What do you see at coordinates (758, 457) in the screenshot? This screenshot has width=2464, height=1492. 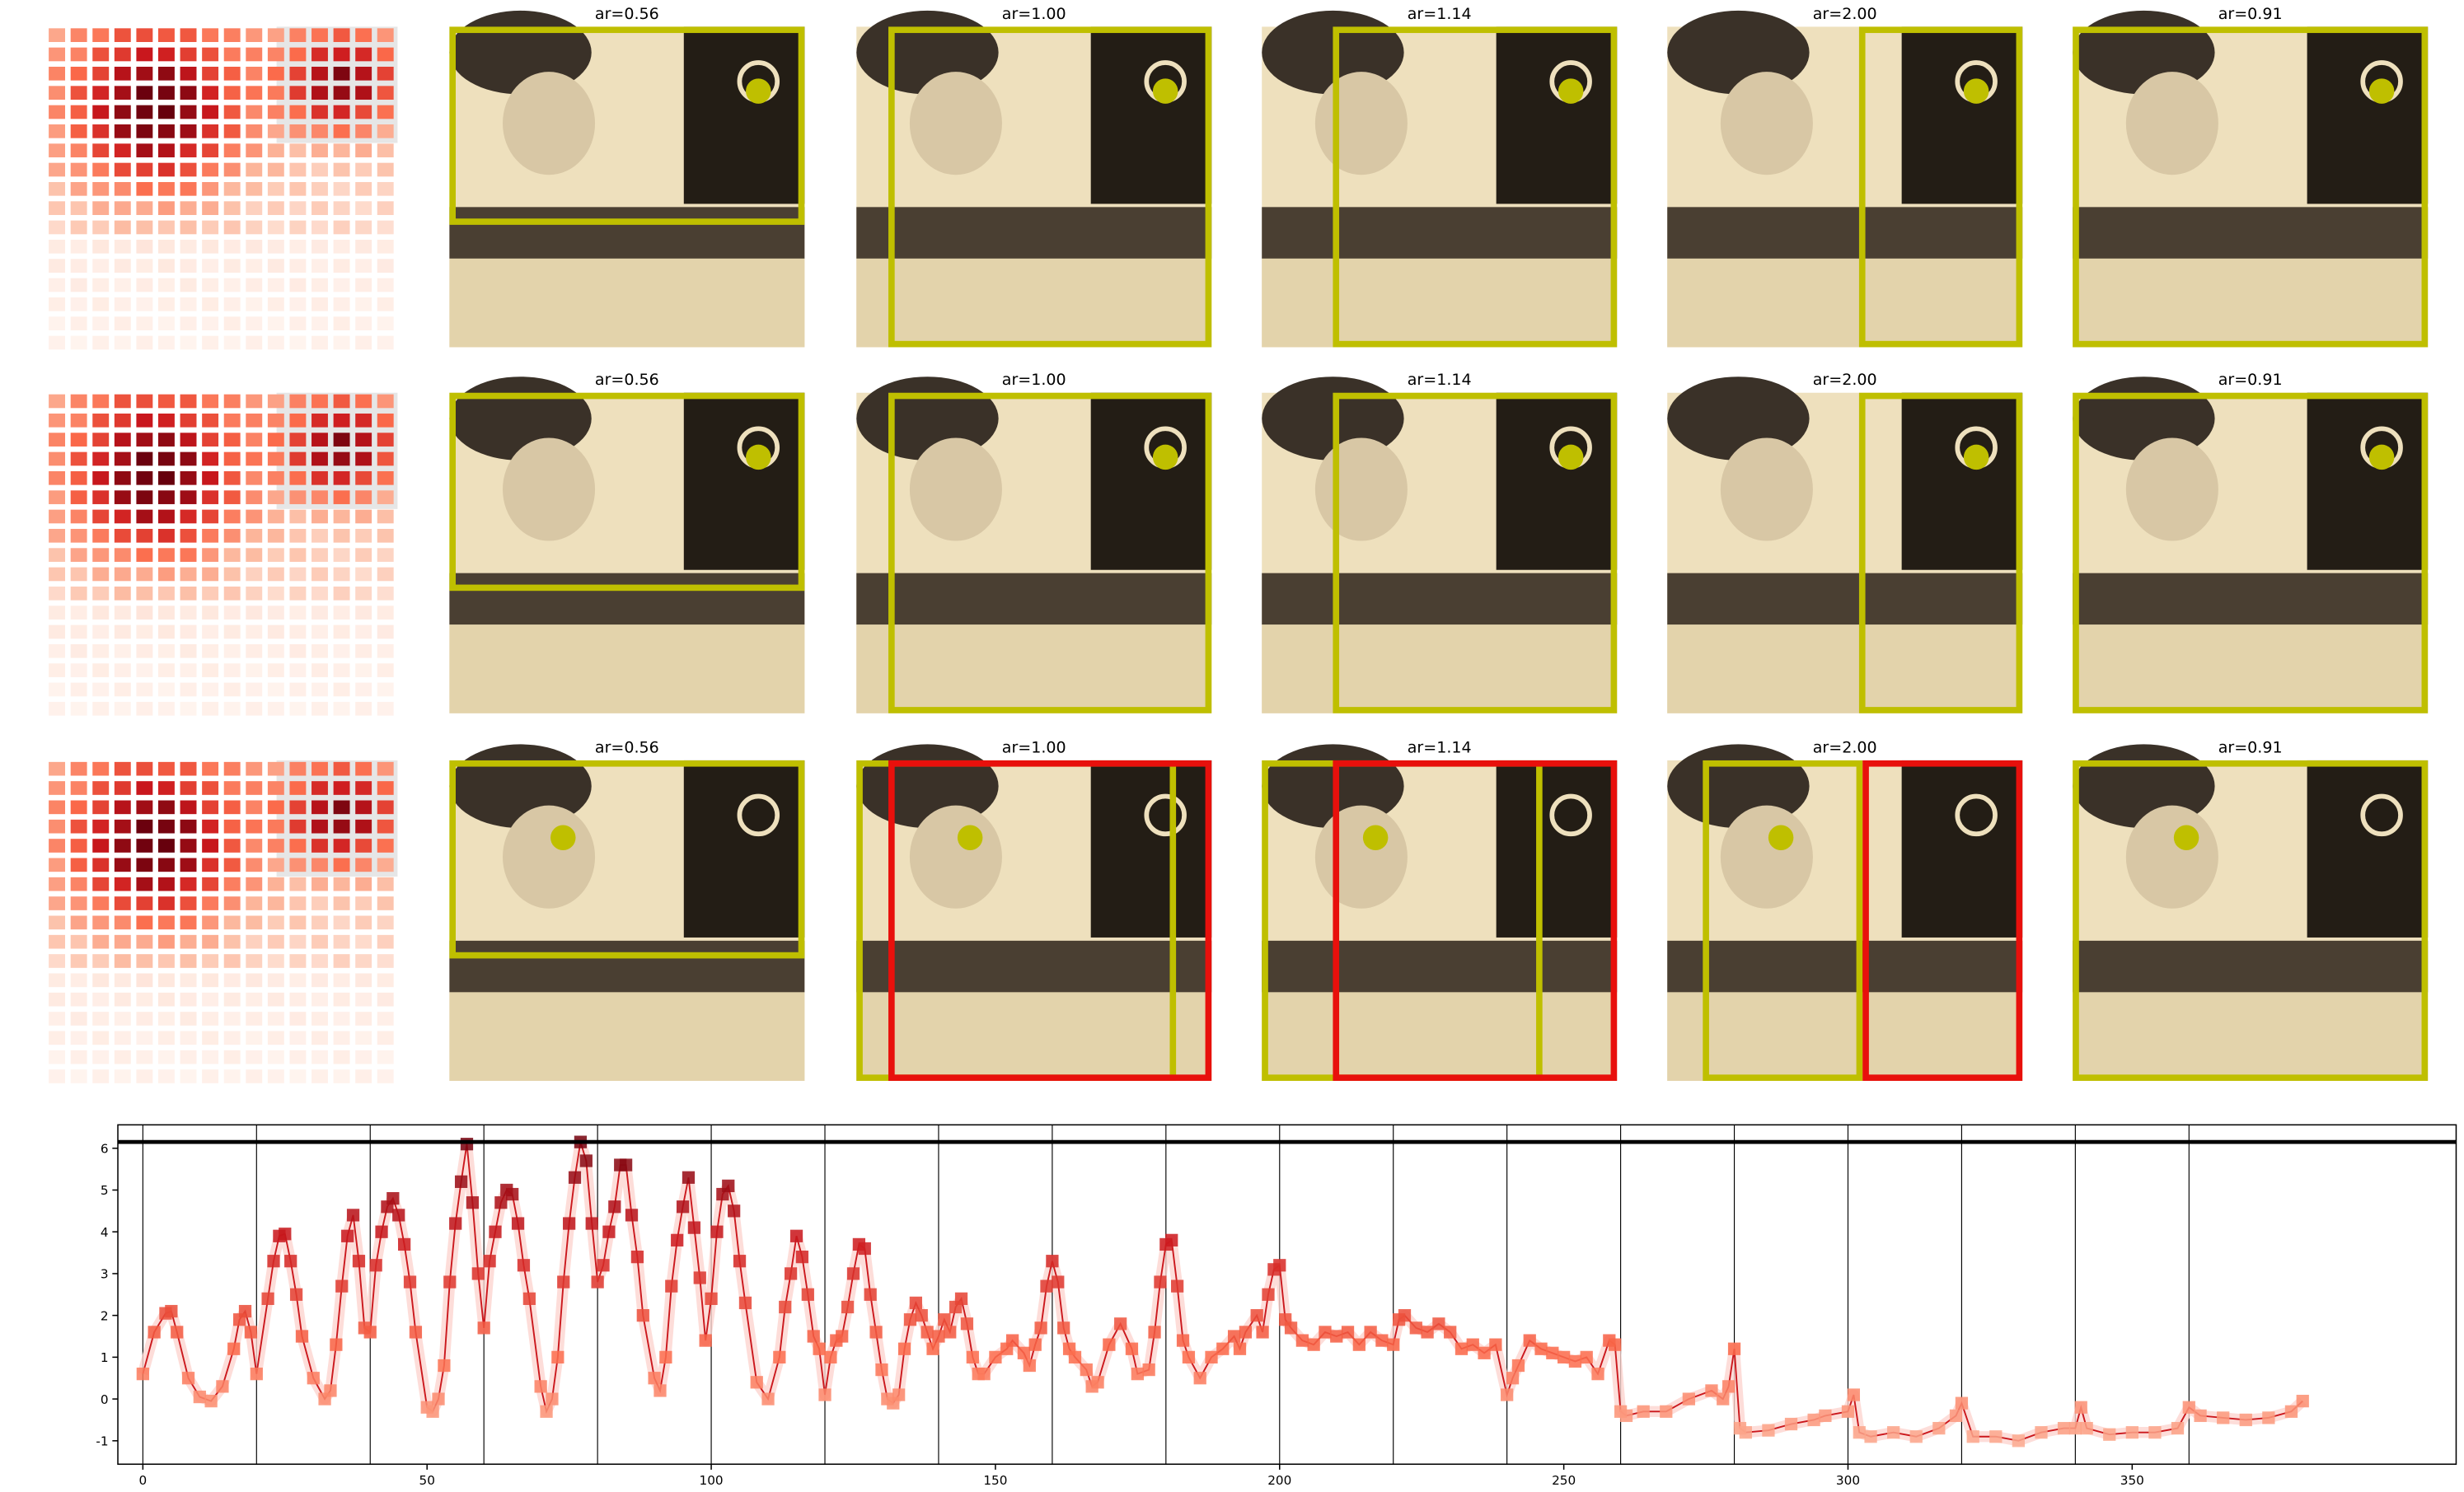 I see `focus-point` at bounding box center [758, 457].